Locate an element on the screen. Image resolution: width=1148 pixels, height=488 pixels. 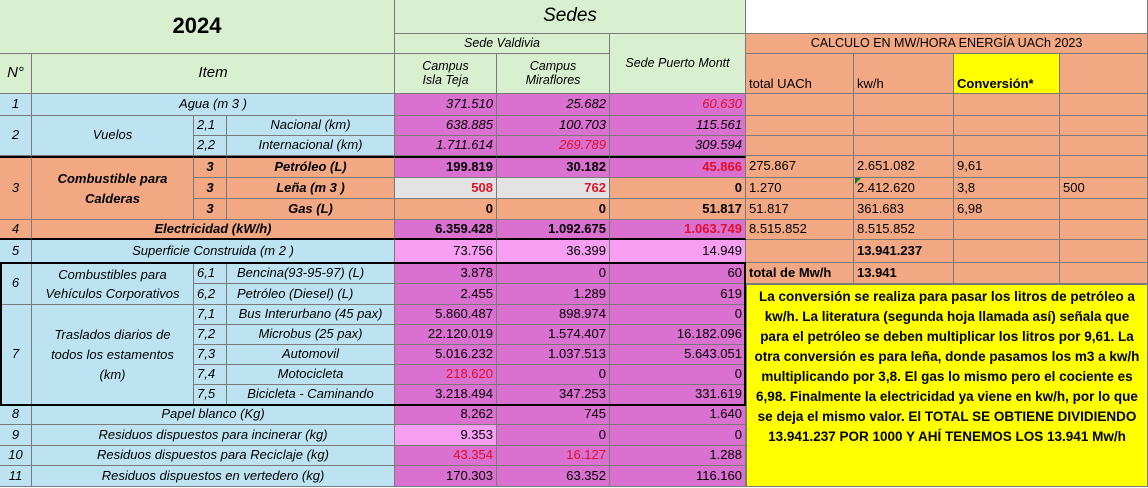
value-cell: 371.510 is located at coordinates (446, 105).